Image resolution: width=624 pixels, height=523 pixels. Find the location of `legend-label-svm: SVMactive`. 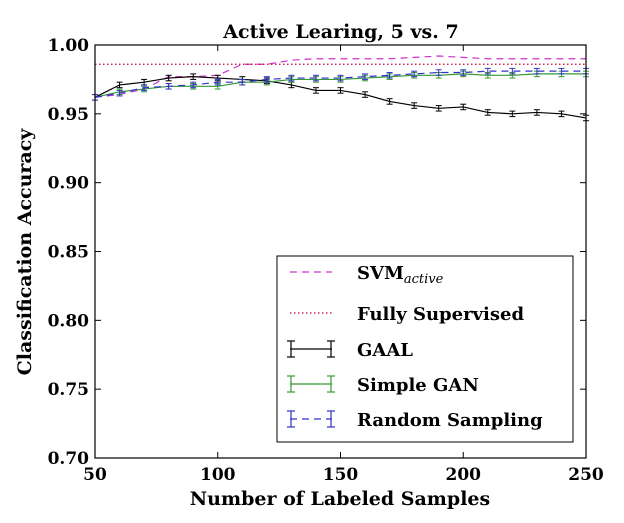

legend-label-svm: SVMactive is located at coordinates (400, 275).